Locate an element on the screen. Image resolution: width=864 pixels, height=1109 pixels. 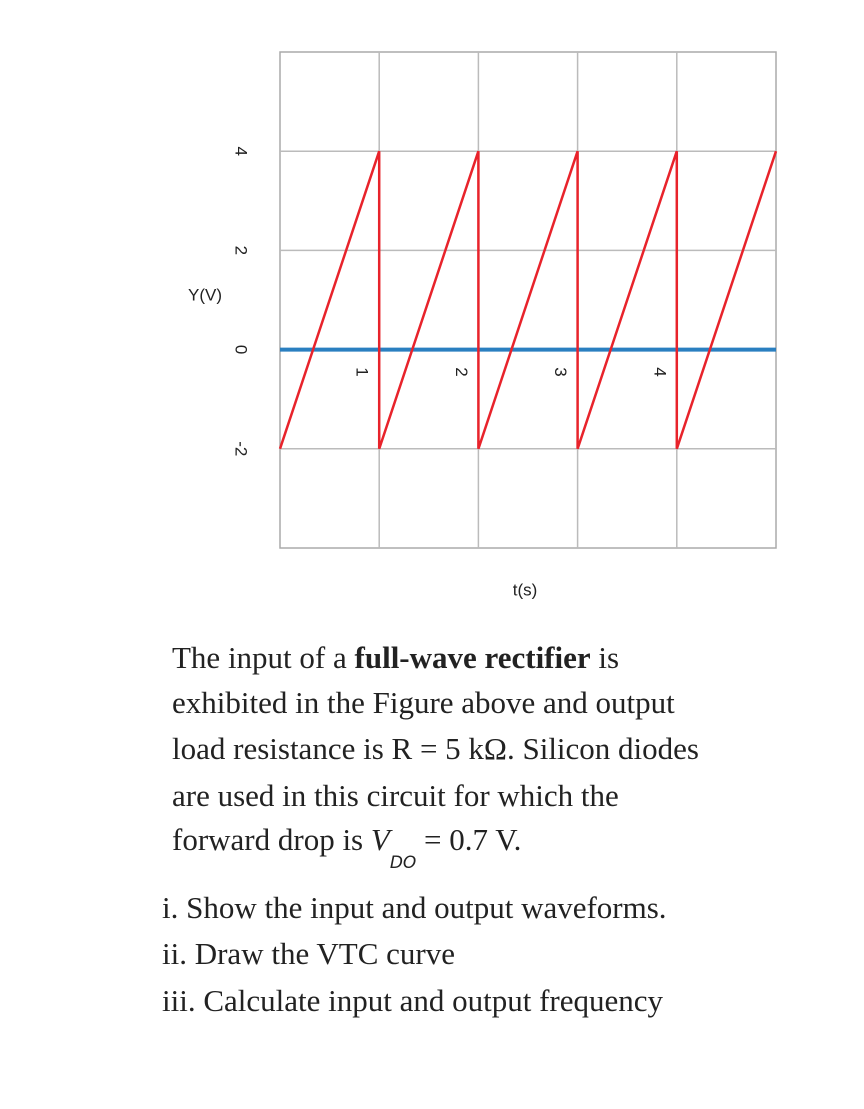
y-tick-label: 2 is located at coordinates (241, 250).